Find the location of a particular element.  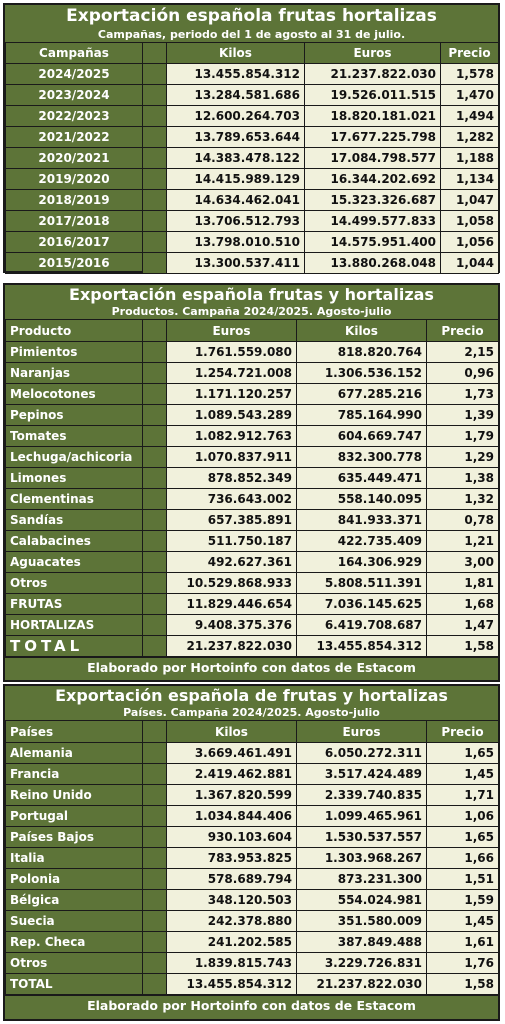

products-header-gap is located at coordinates (154, 330).